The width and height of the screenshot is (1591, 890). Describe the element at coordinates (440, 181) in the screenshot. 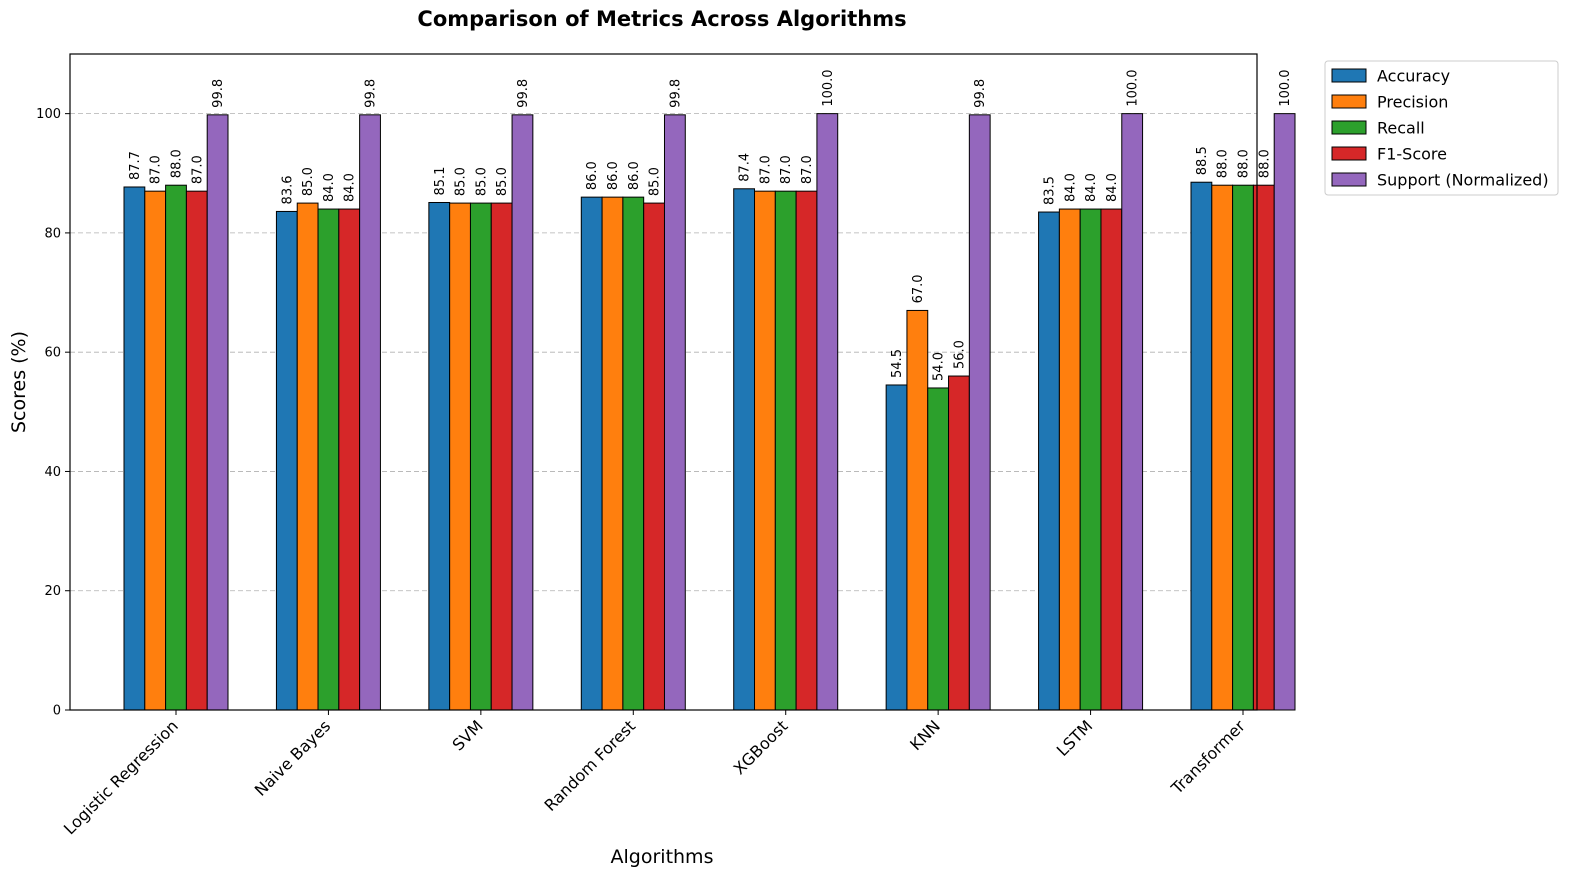

I see `data-label: 85.1` at that location.